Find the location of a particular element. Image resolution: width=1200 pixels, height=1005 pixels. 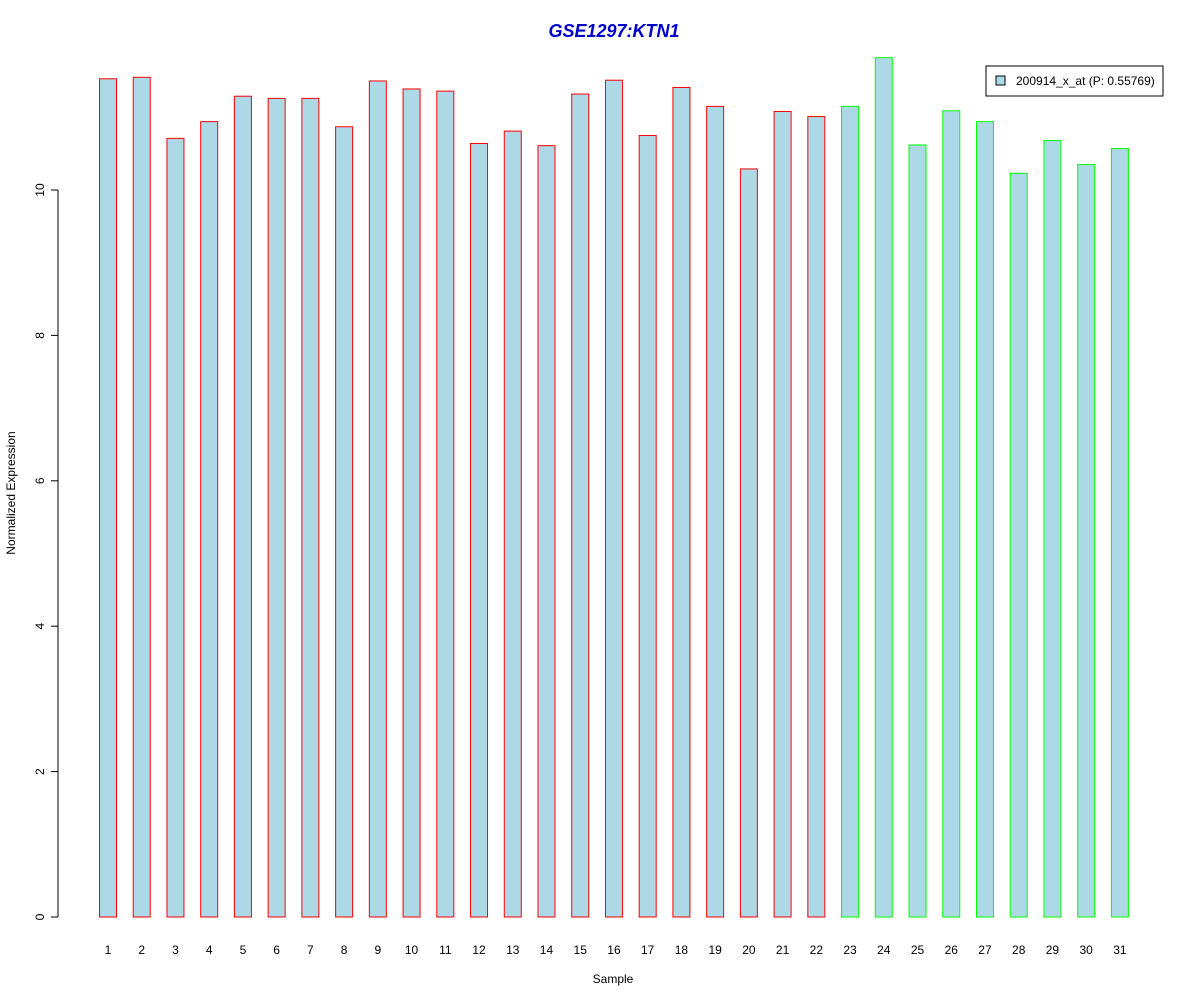

x-tick-label-31: 31 is located at coordinates (1120, 950).